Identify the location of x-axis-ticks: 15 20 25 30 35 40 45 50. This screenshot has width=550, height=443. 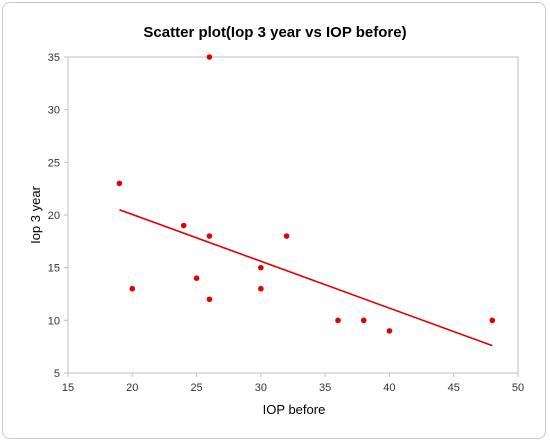
(293, 383).